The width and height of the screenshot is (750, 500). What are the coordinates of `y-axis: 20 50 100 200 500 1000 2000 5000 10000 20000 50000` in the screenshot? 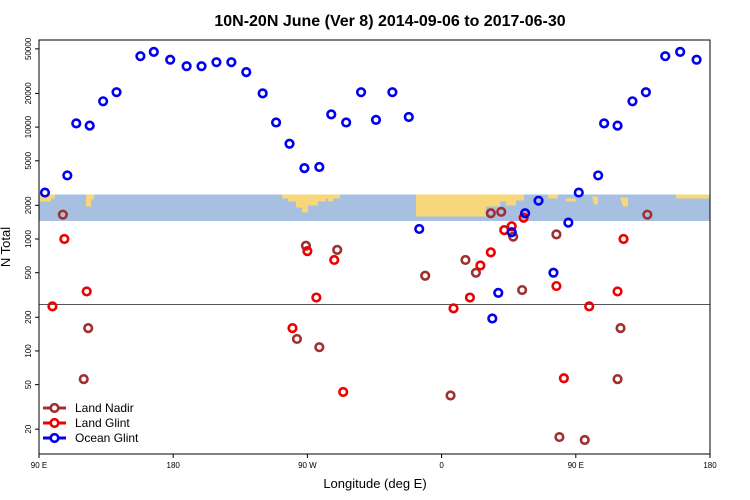 It's located at (31, 235).